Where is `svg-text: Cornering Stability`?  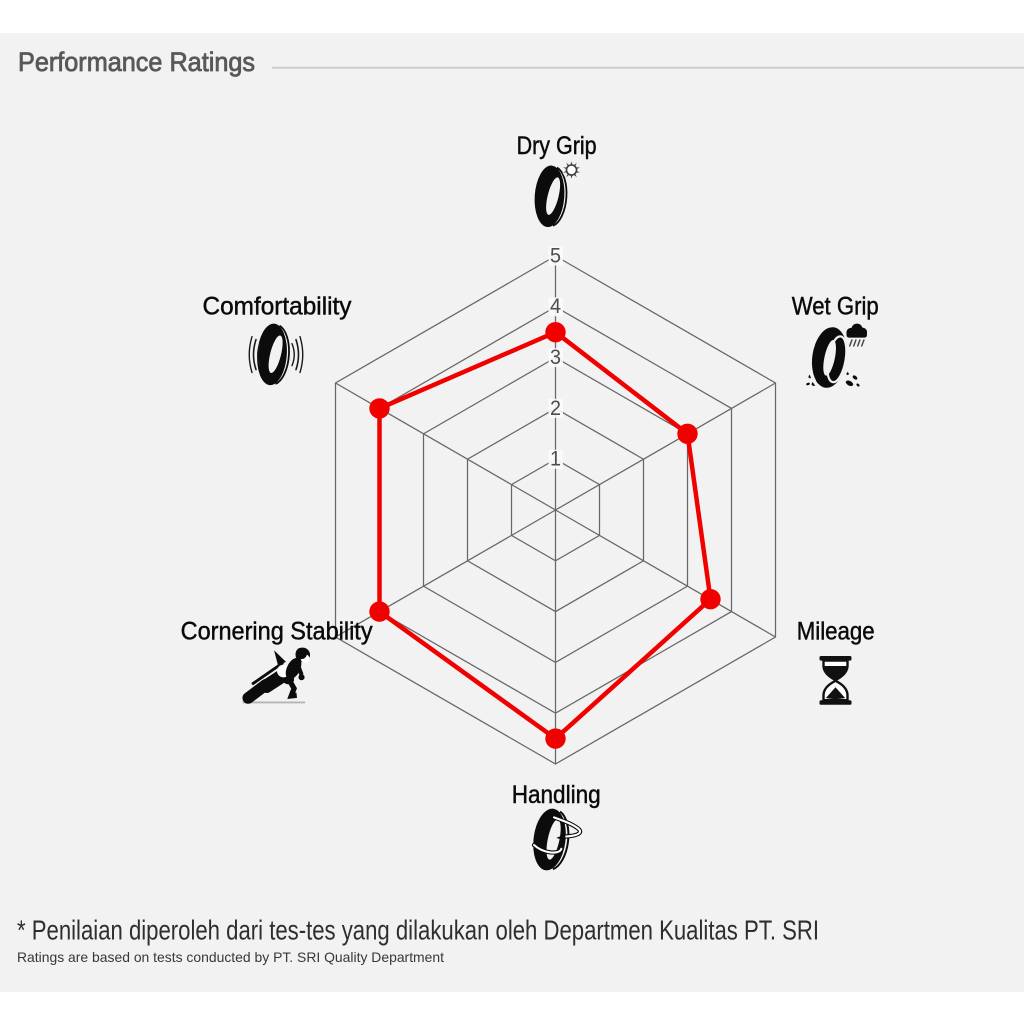 svg-text: Cornering Stability is located at coordinates (277, 631).